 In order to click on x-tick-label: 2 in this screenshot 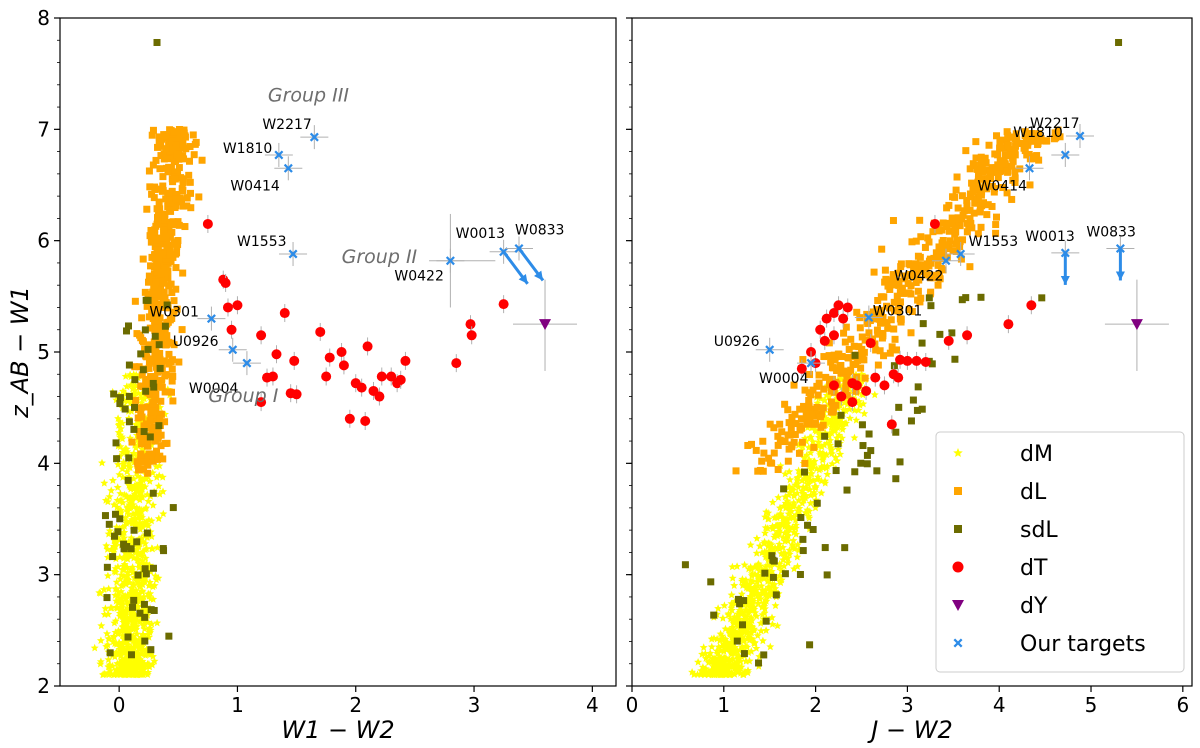, I will do `click(815, 705)`.